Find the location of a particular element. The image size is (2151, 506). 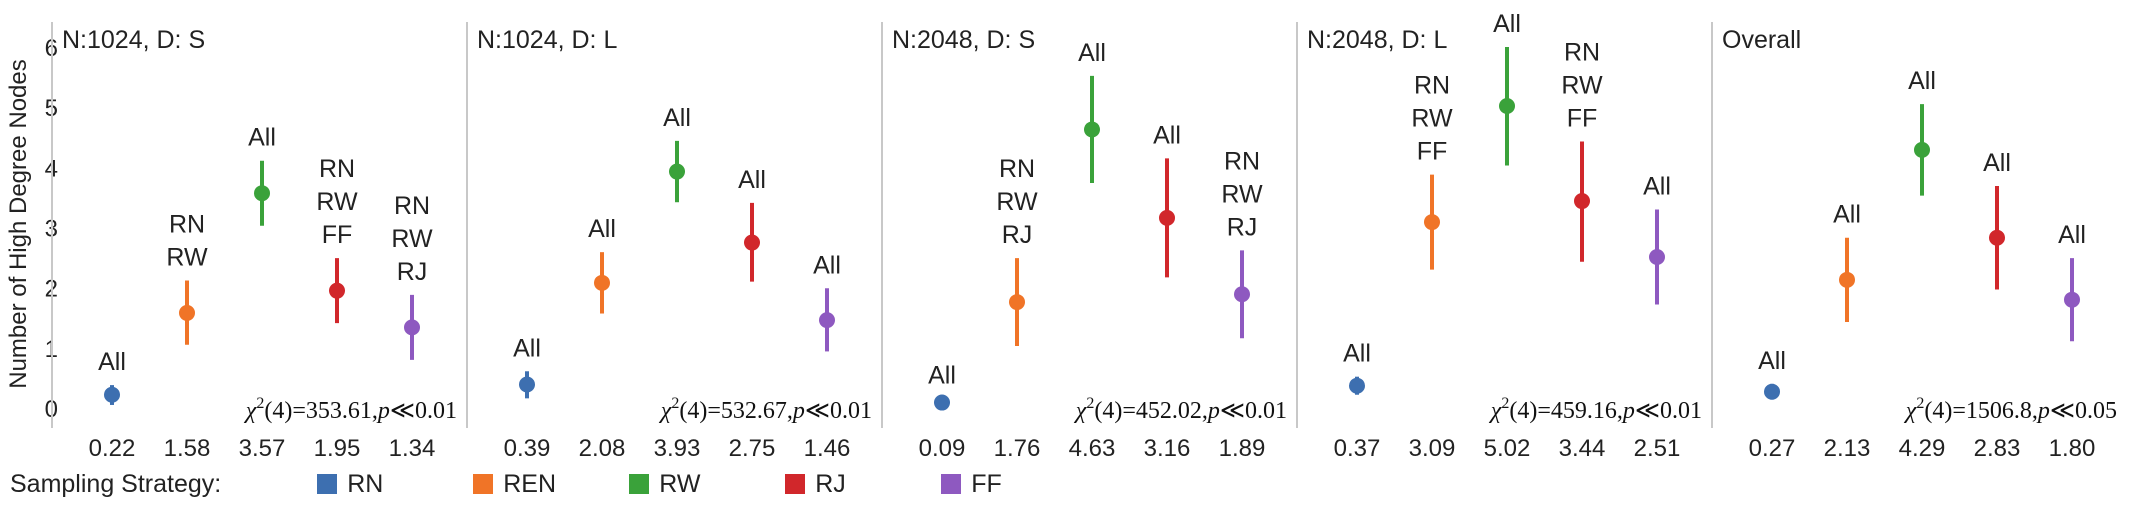

significance-label-ren: All is located at coordinates (1847, 215).